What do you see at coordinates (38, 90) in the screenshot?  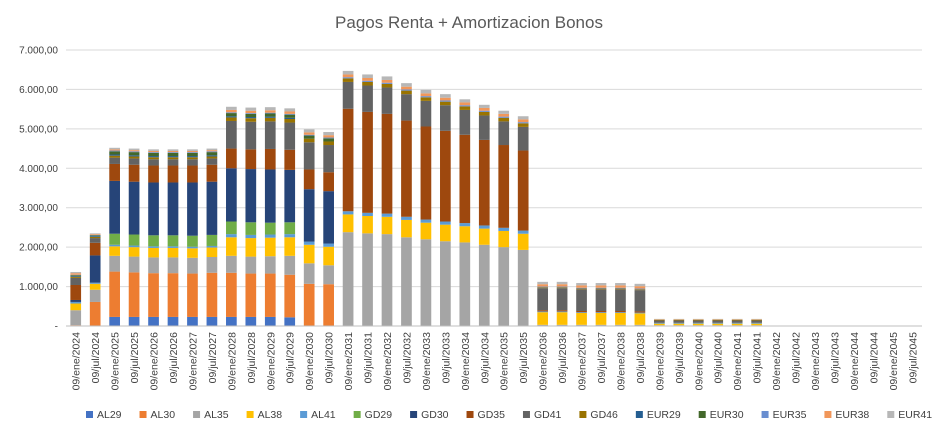 I see `y-tick-label: 6.000,00` at bounding box center [38, 90].